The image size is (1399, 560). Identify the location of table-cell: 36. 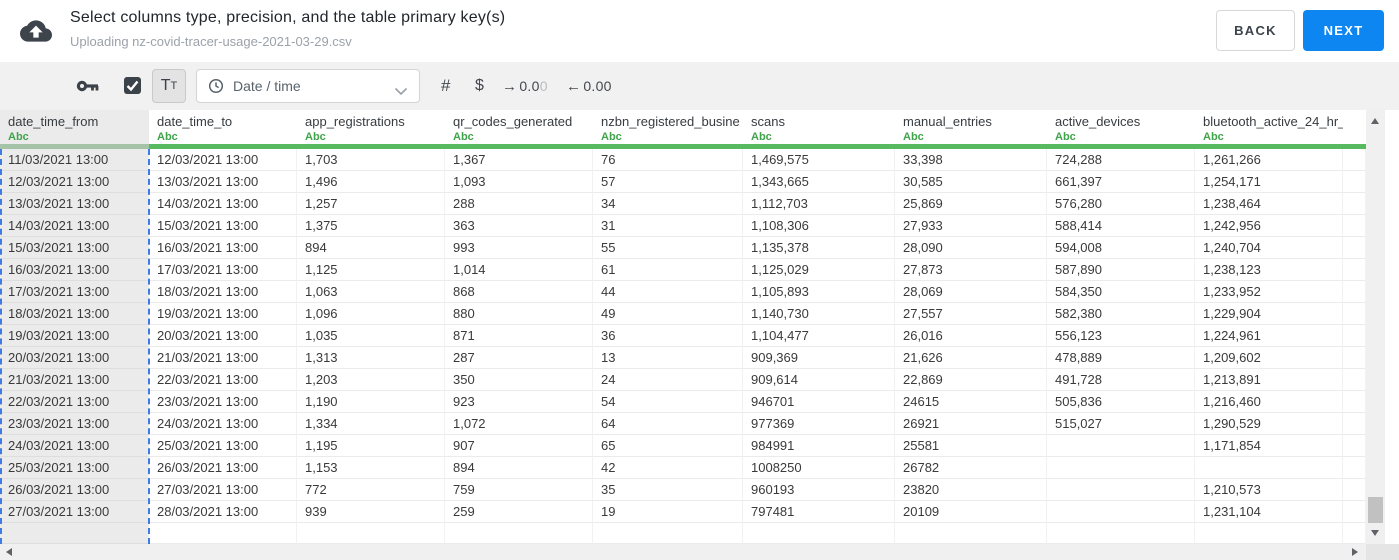
(668, 336).